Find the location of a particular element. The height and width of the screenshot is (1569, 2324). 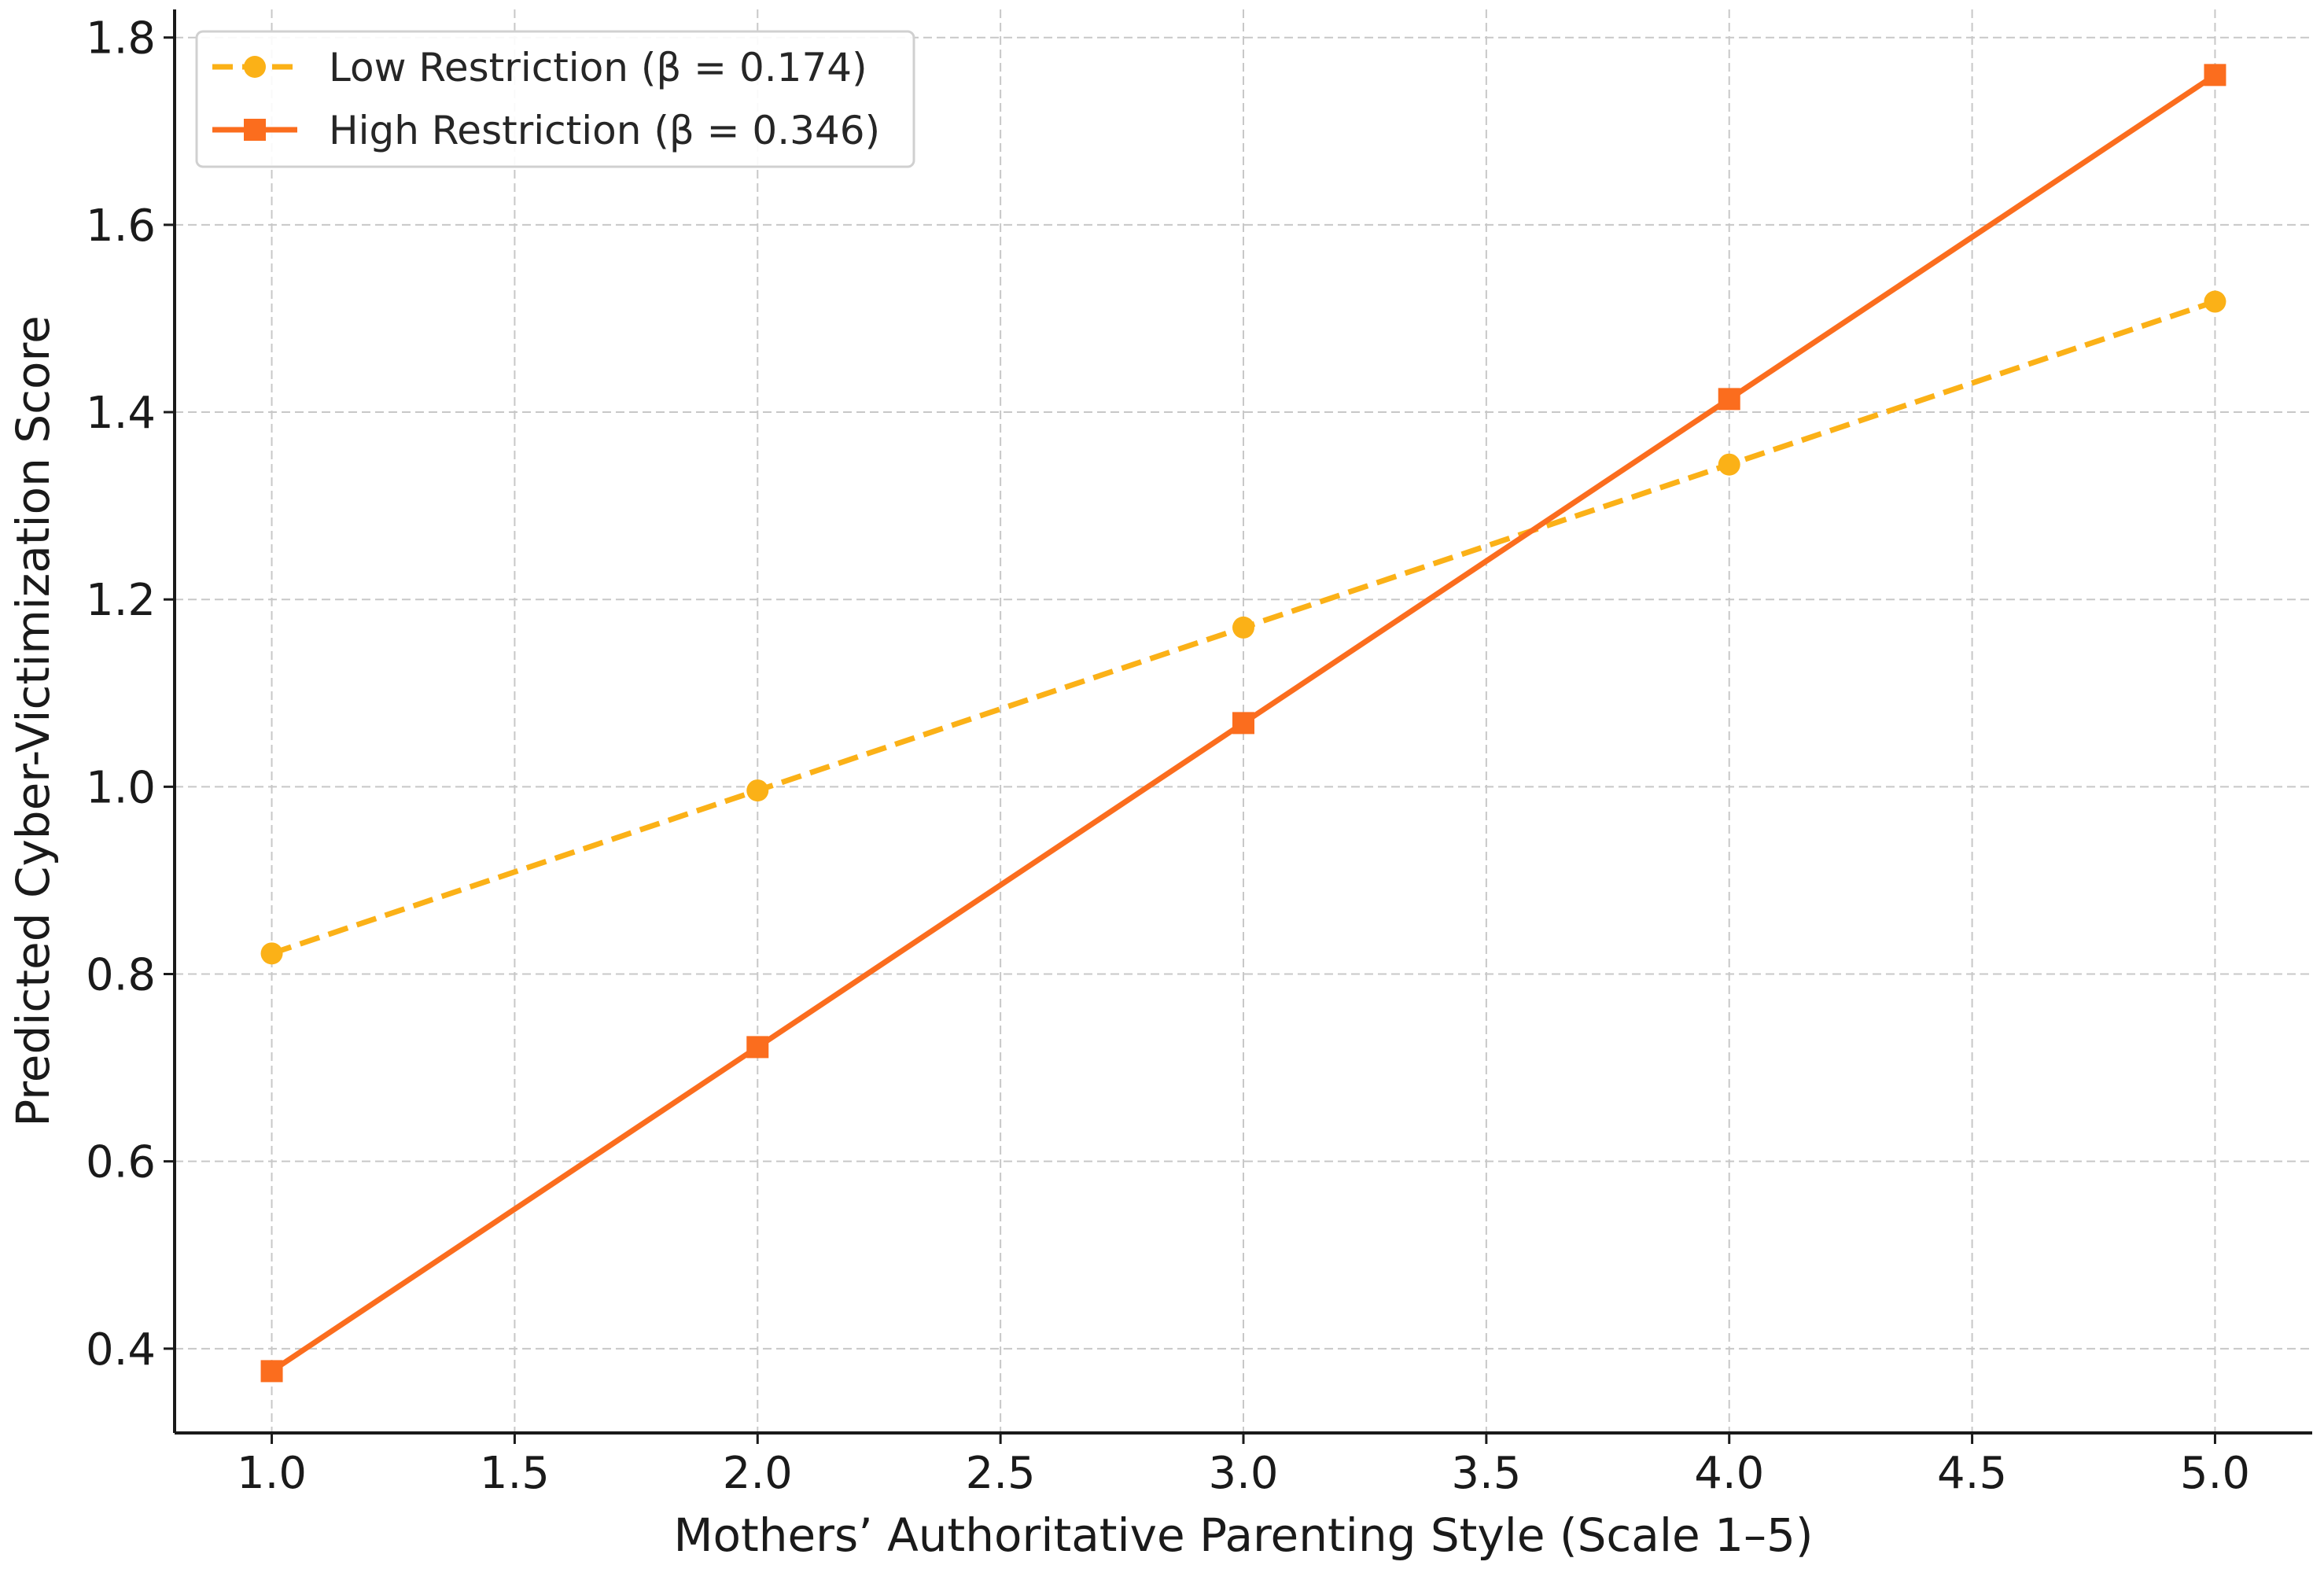

x-tick-label-7: 4.5 is located at coordinates (1972, 1474).